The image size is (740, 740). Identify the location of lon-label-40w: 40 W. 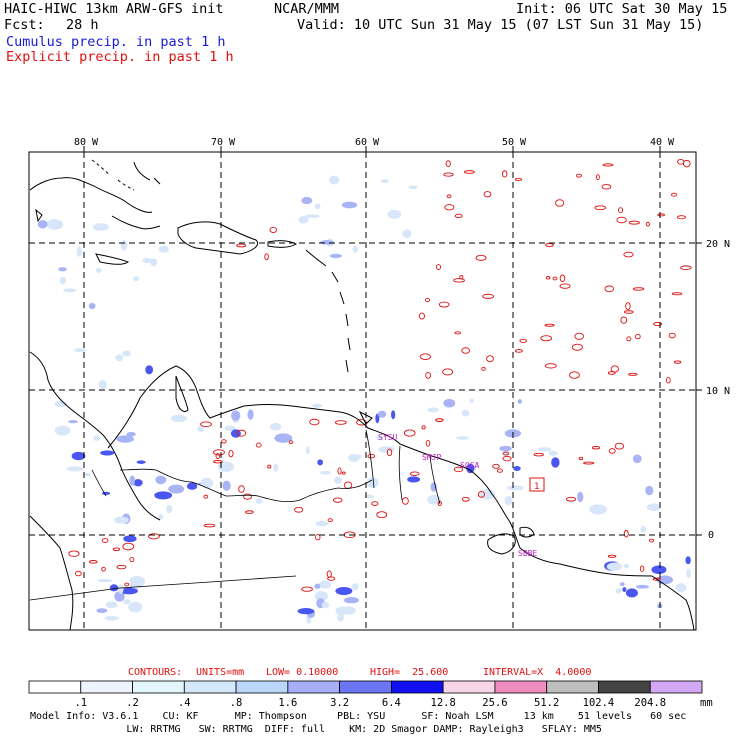
(662, 142).